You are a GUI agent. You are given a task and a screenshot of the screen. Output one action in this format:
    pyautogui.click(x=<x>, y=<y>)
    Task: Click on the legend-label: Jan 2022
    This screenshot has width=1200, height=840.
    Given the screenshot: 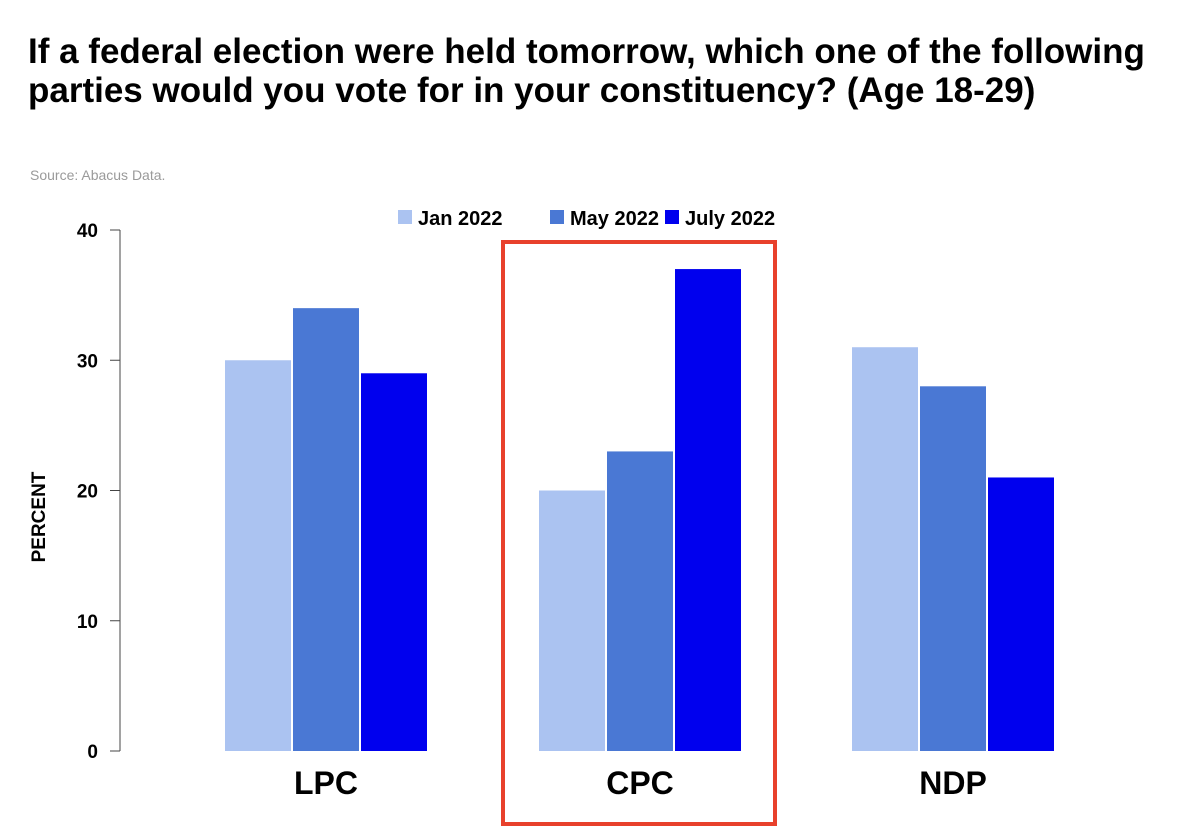 What is the action you would take?
    pyautogui.click(x=460, y=219)
    